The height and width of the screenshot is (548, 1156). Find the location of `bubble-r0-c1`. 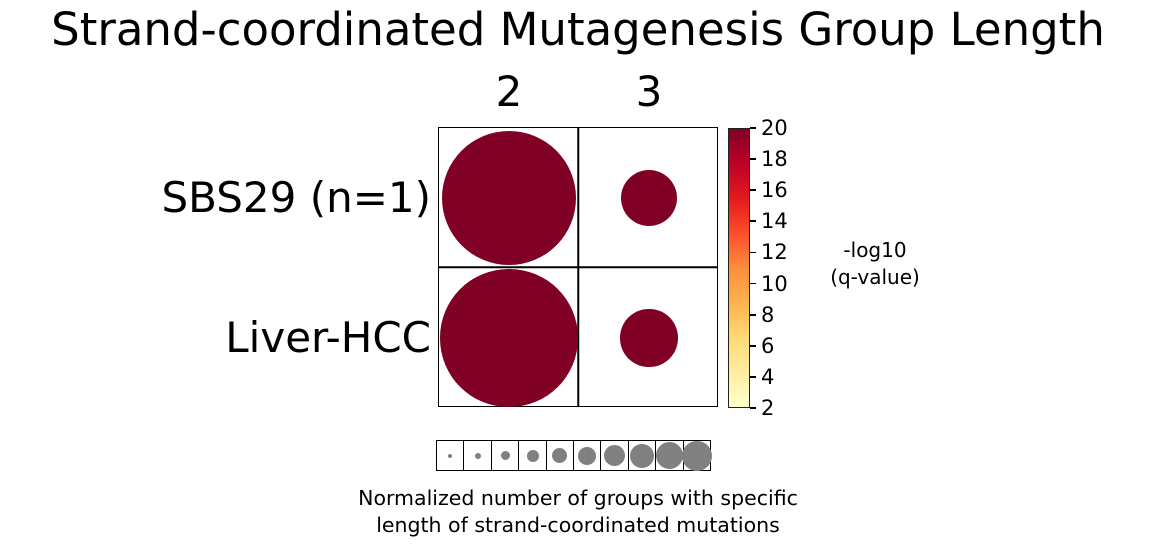

bubble-r0-c1 is located at coordinates (649, 198).